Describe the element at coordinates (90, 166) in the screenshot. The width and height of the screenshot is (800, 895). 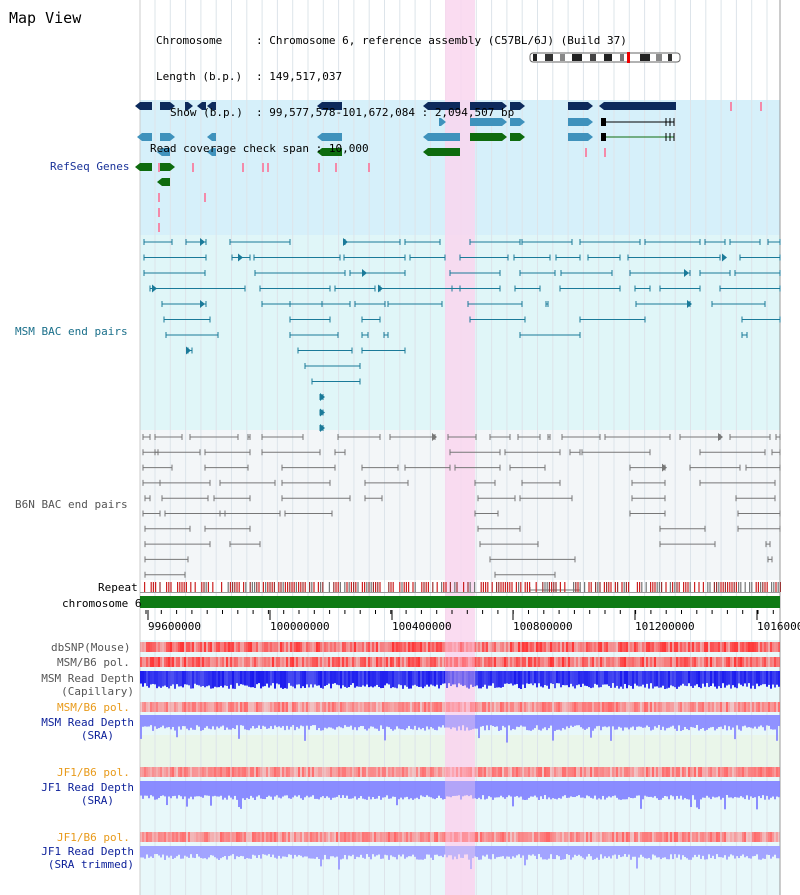
I see `refseq-track-label: RefSeq Genes` at that location.